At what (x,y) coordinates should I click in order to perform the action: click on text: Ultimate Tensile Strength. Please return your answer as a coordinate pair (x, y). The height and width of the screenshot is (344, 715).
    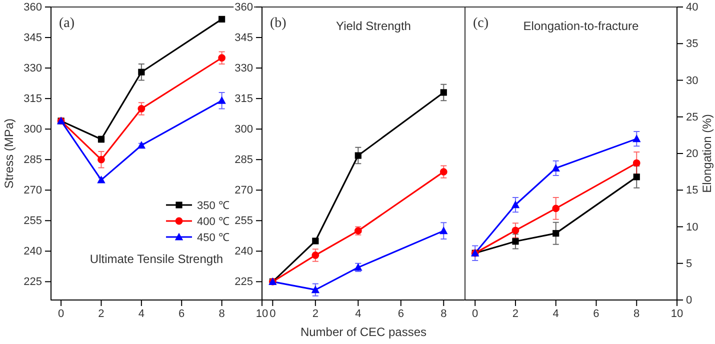
    Looking at the image, I should click on (157, 259).